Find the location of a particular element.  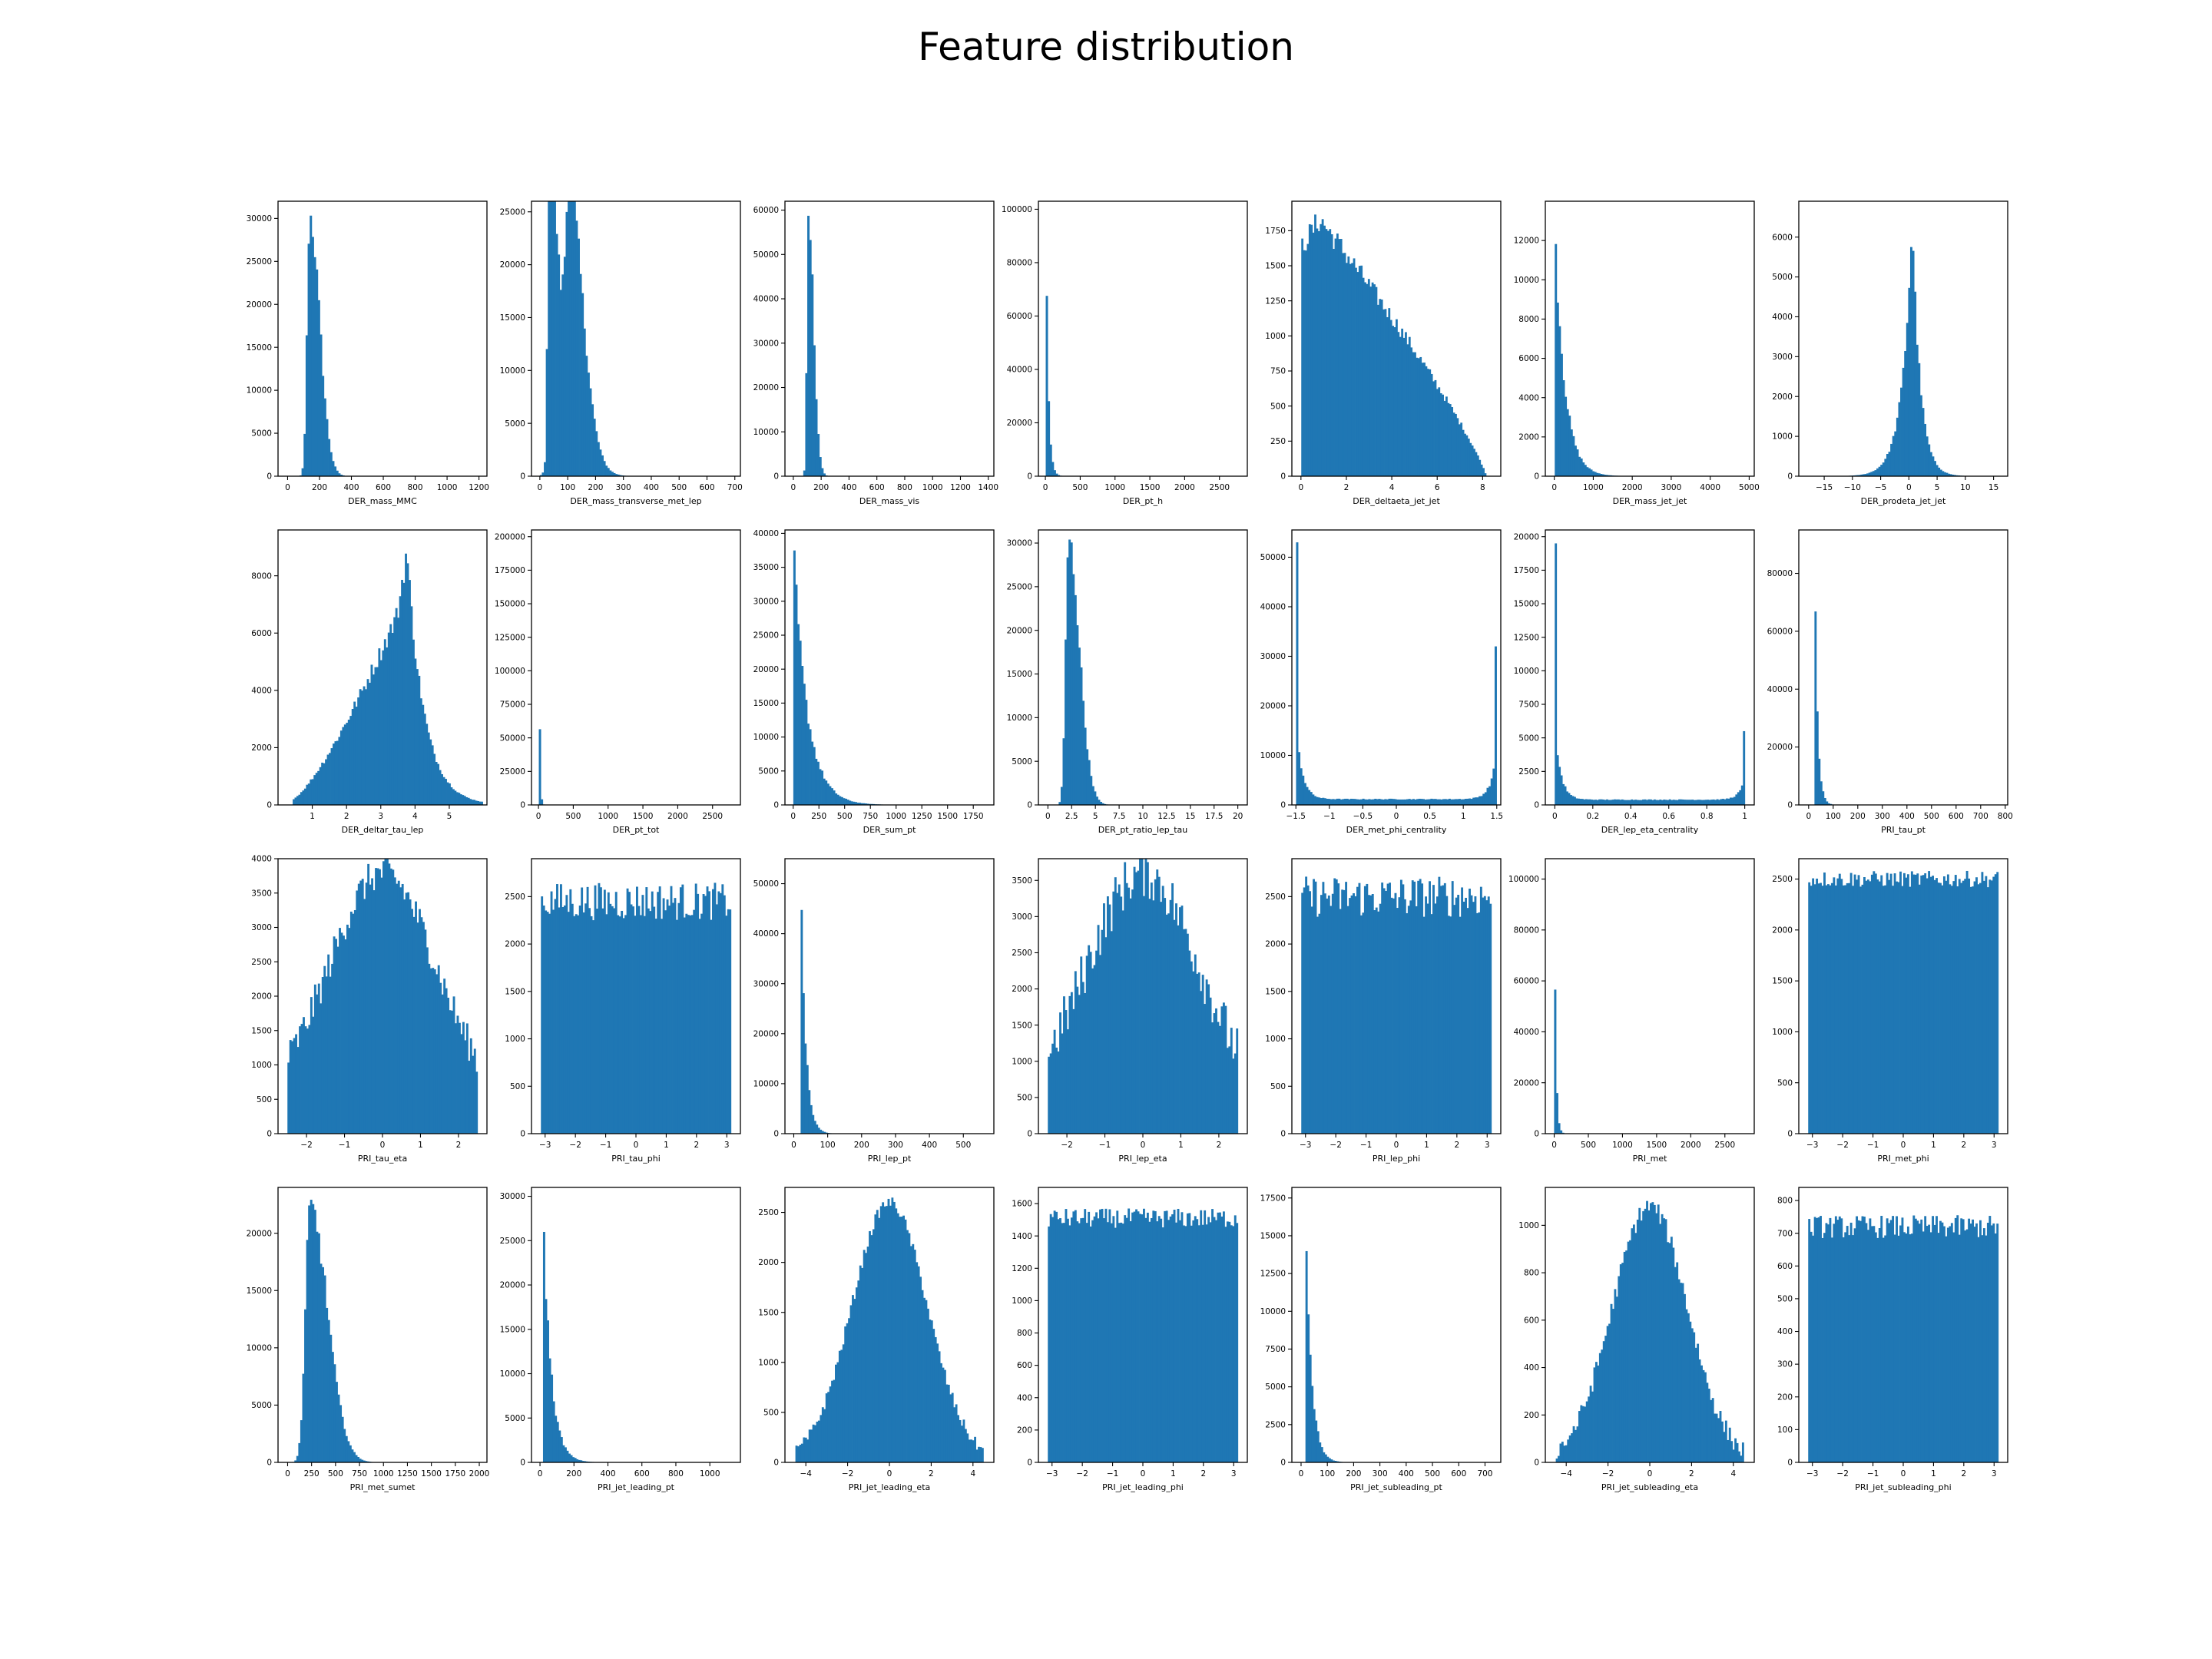

y-tick-label: 17500 is located at coordinates (1526, 571).